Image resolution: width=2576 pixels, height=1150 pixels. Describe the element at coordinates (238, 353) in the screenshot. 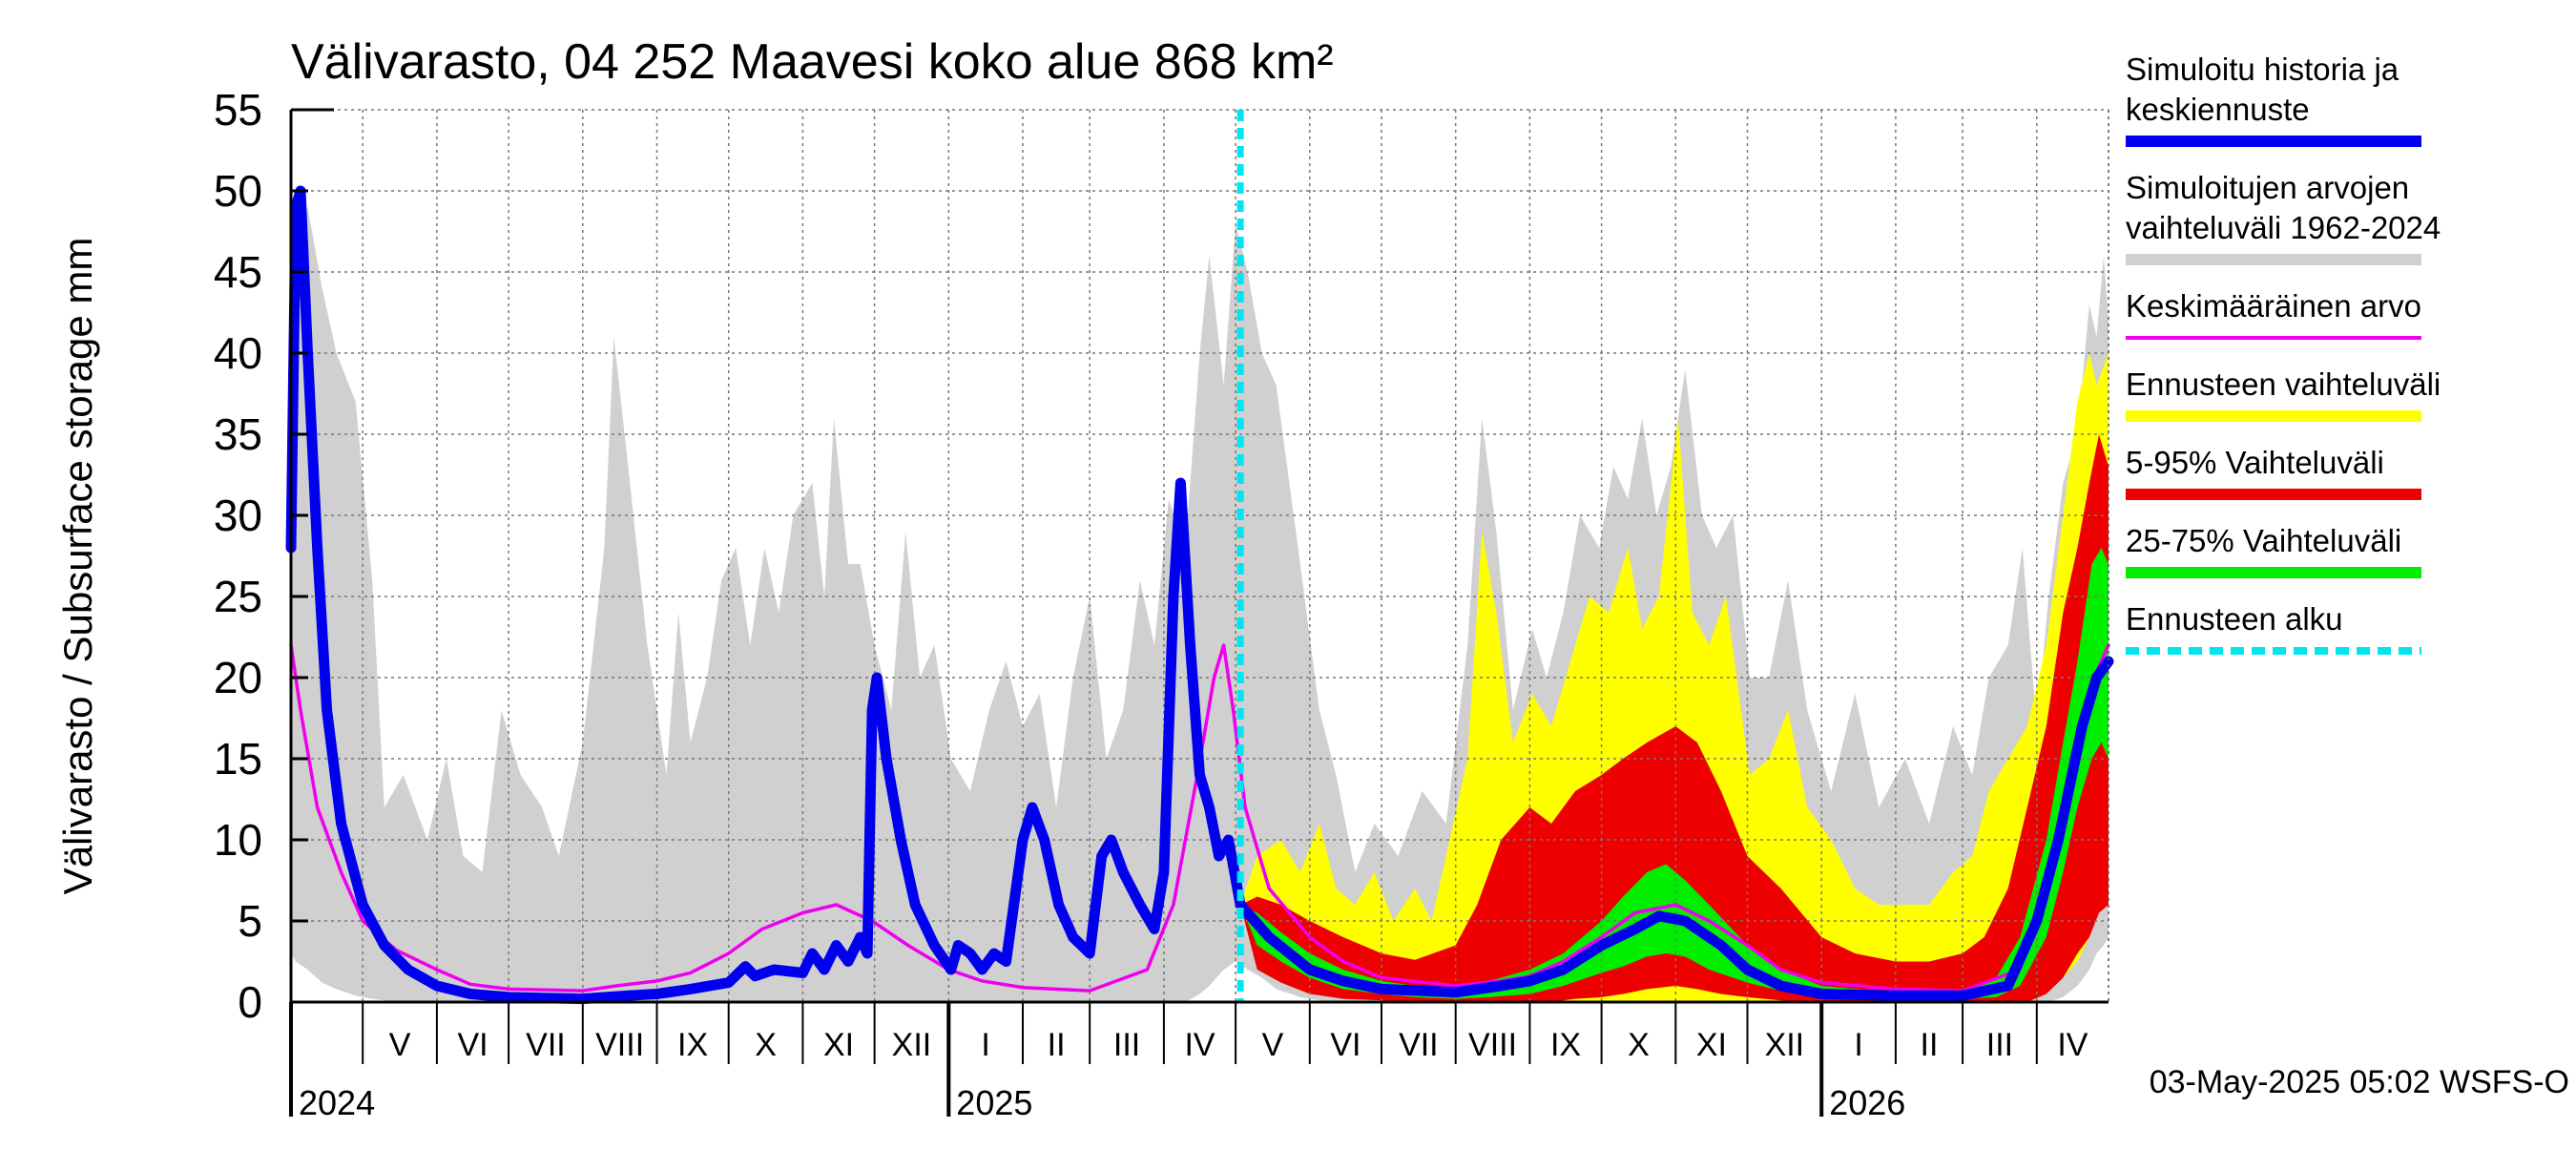

I see `y-tick-label: 40` at that location.